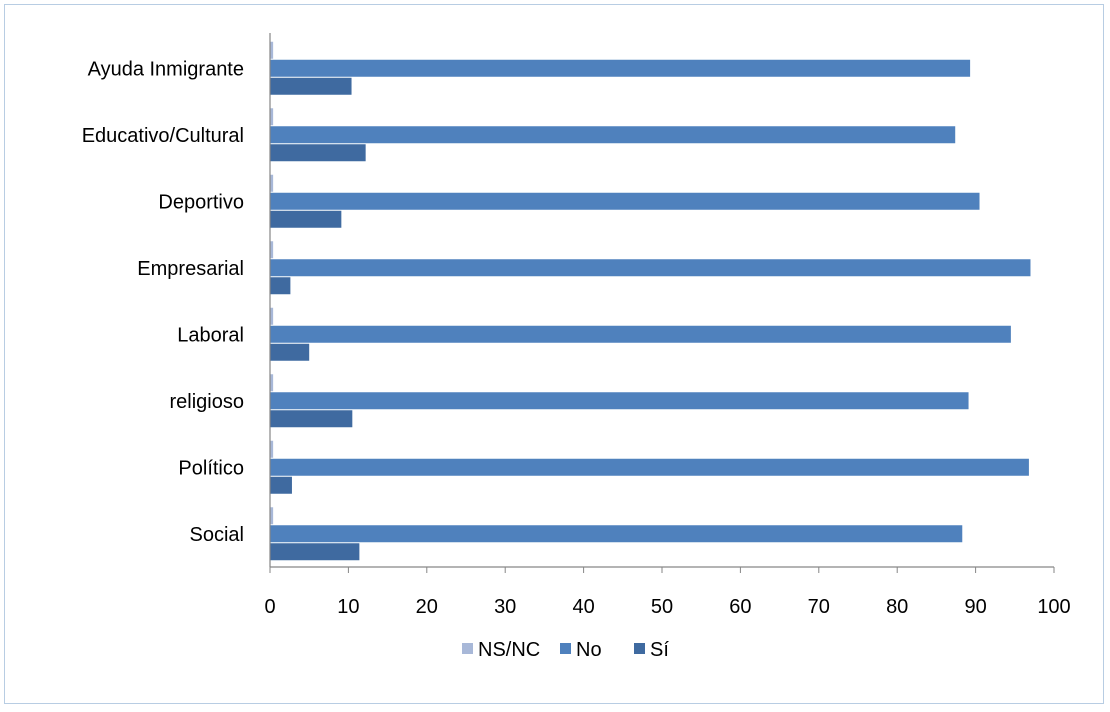 The width and height of the screenshot is (1110, 712). I want to click on x-tick-label: 80, so click(897, 607).